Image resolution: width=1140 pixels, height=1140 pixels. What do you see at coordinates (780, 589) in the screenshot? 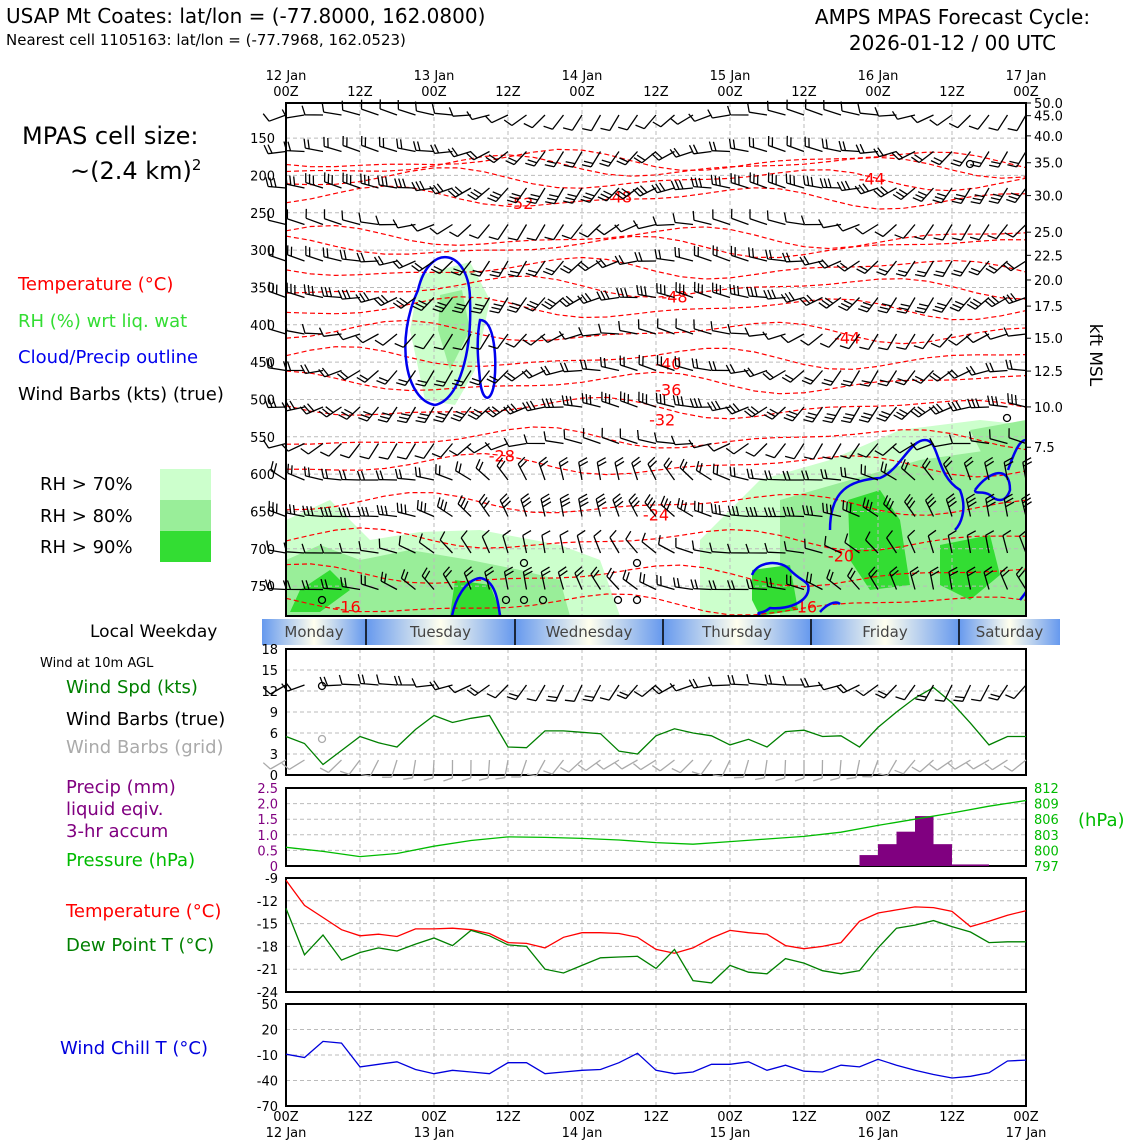
I see `cloud-outline` at bounding box center [780, 589].